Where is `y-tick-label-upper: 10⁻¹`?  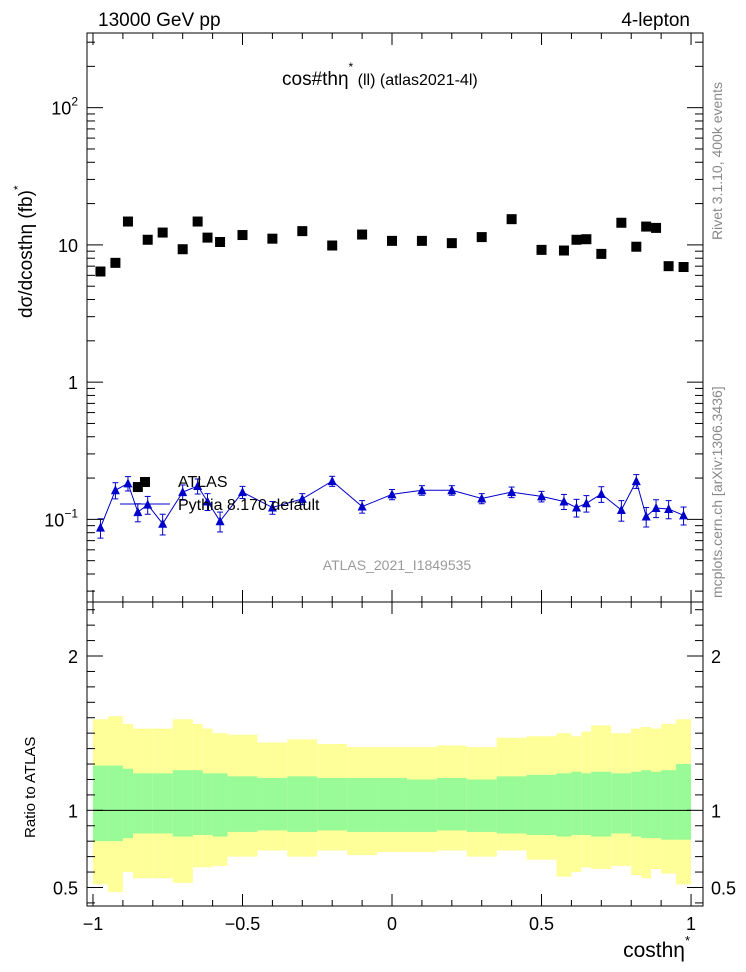
y-tick-label-upper: 10⁻¹ is located at coordinates (61, 518).